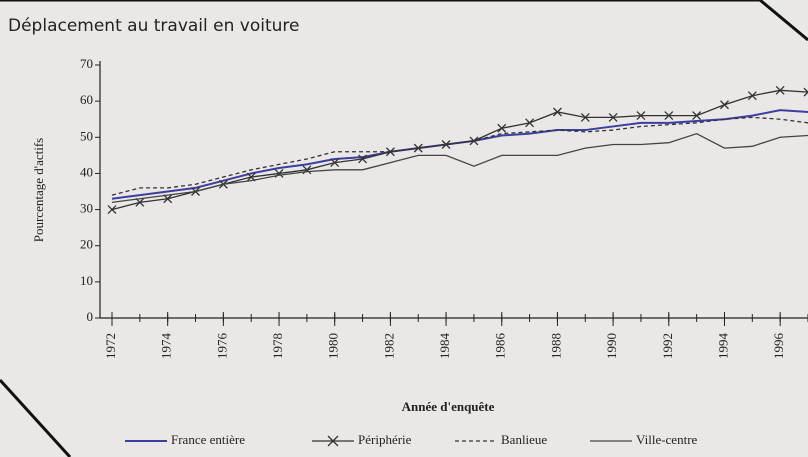  What do you see at coordinates (86, 99) in the screenshot?
I see `y-tick-label: 60` at bounding box center [86, 99].